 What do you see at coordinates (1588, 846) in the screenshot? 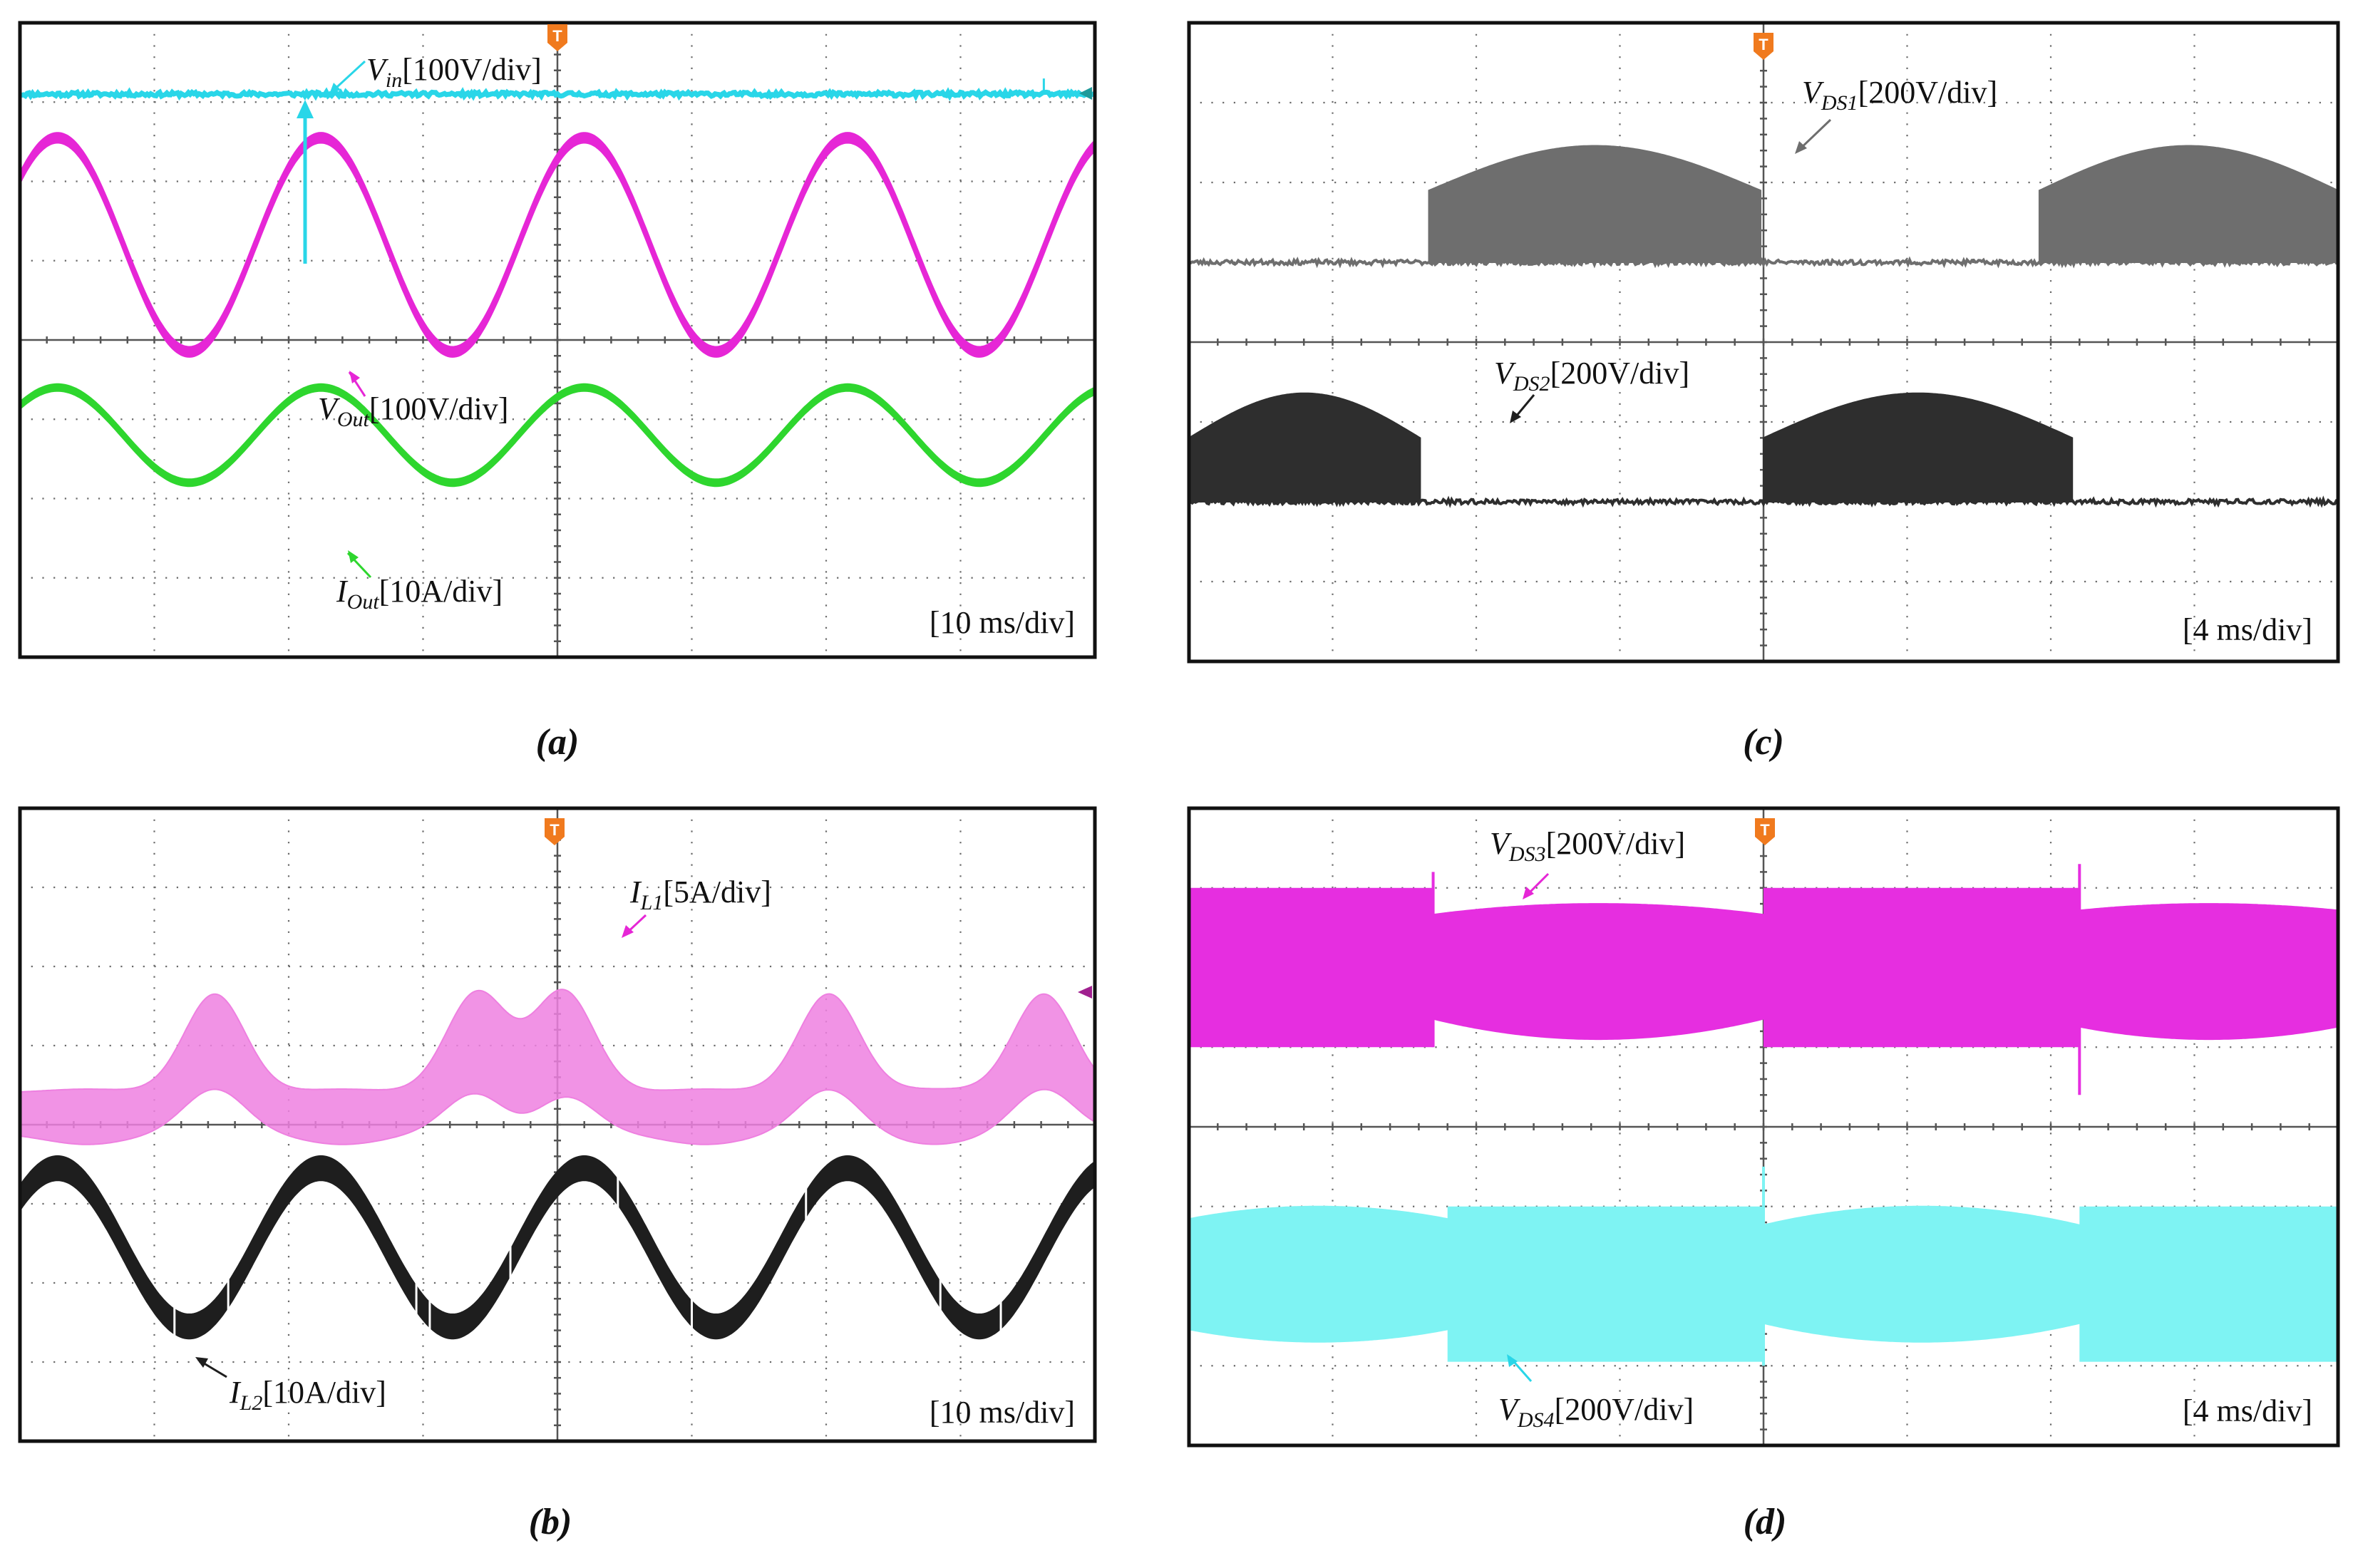
I see `label-vds3: VDS3[200V/div]` at bounding box center [1588, 846].